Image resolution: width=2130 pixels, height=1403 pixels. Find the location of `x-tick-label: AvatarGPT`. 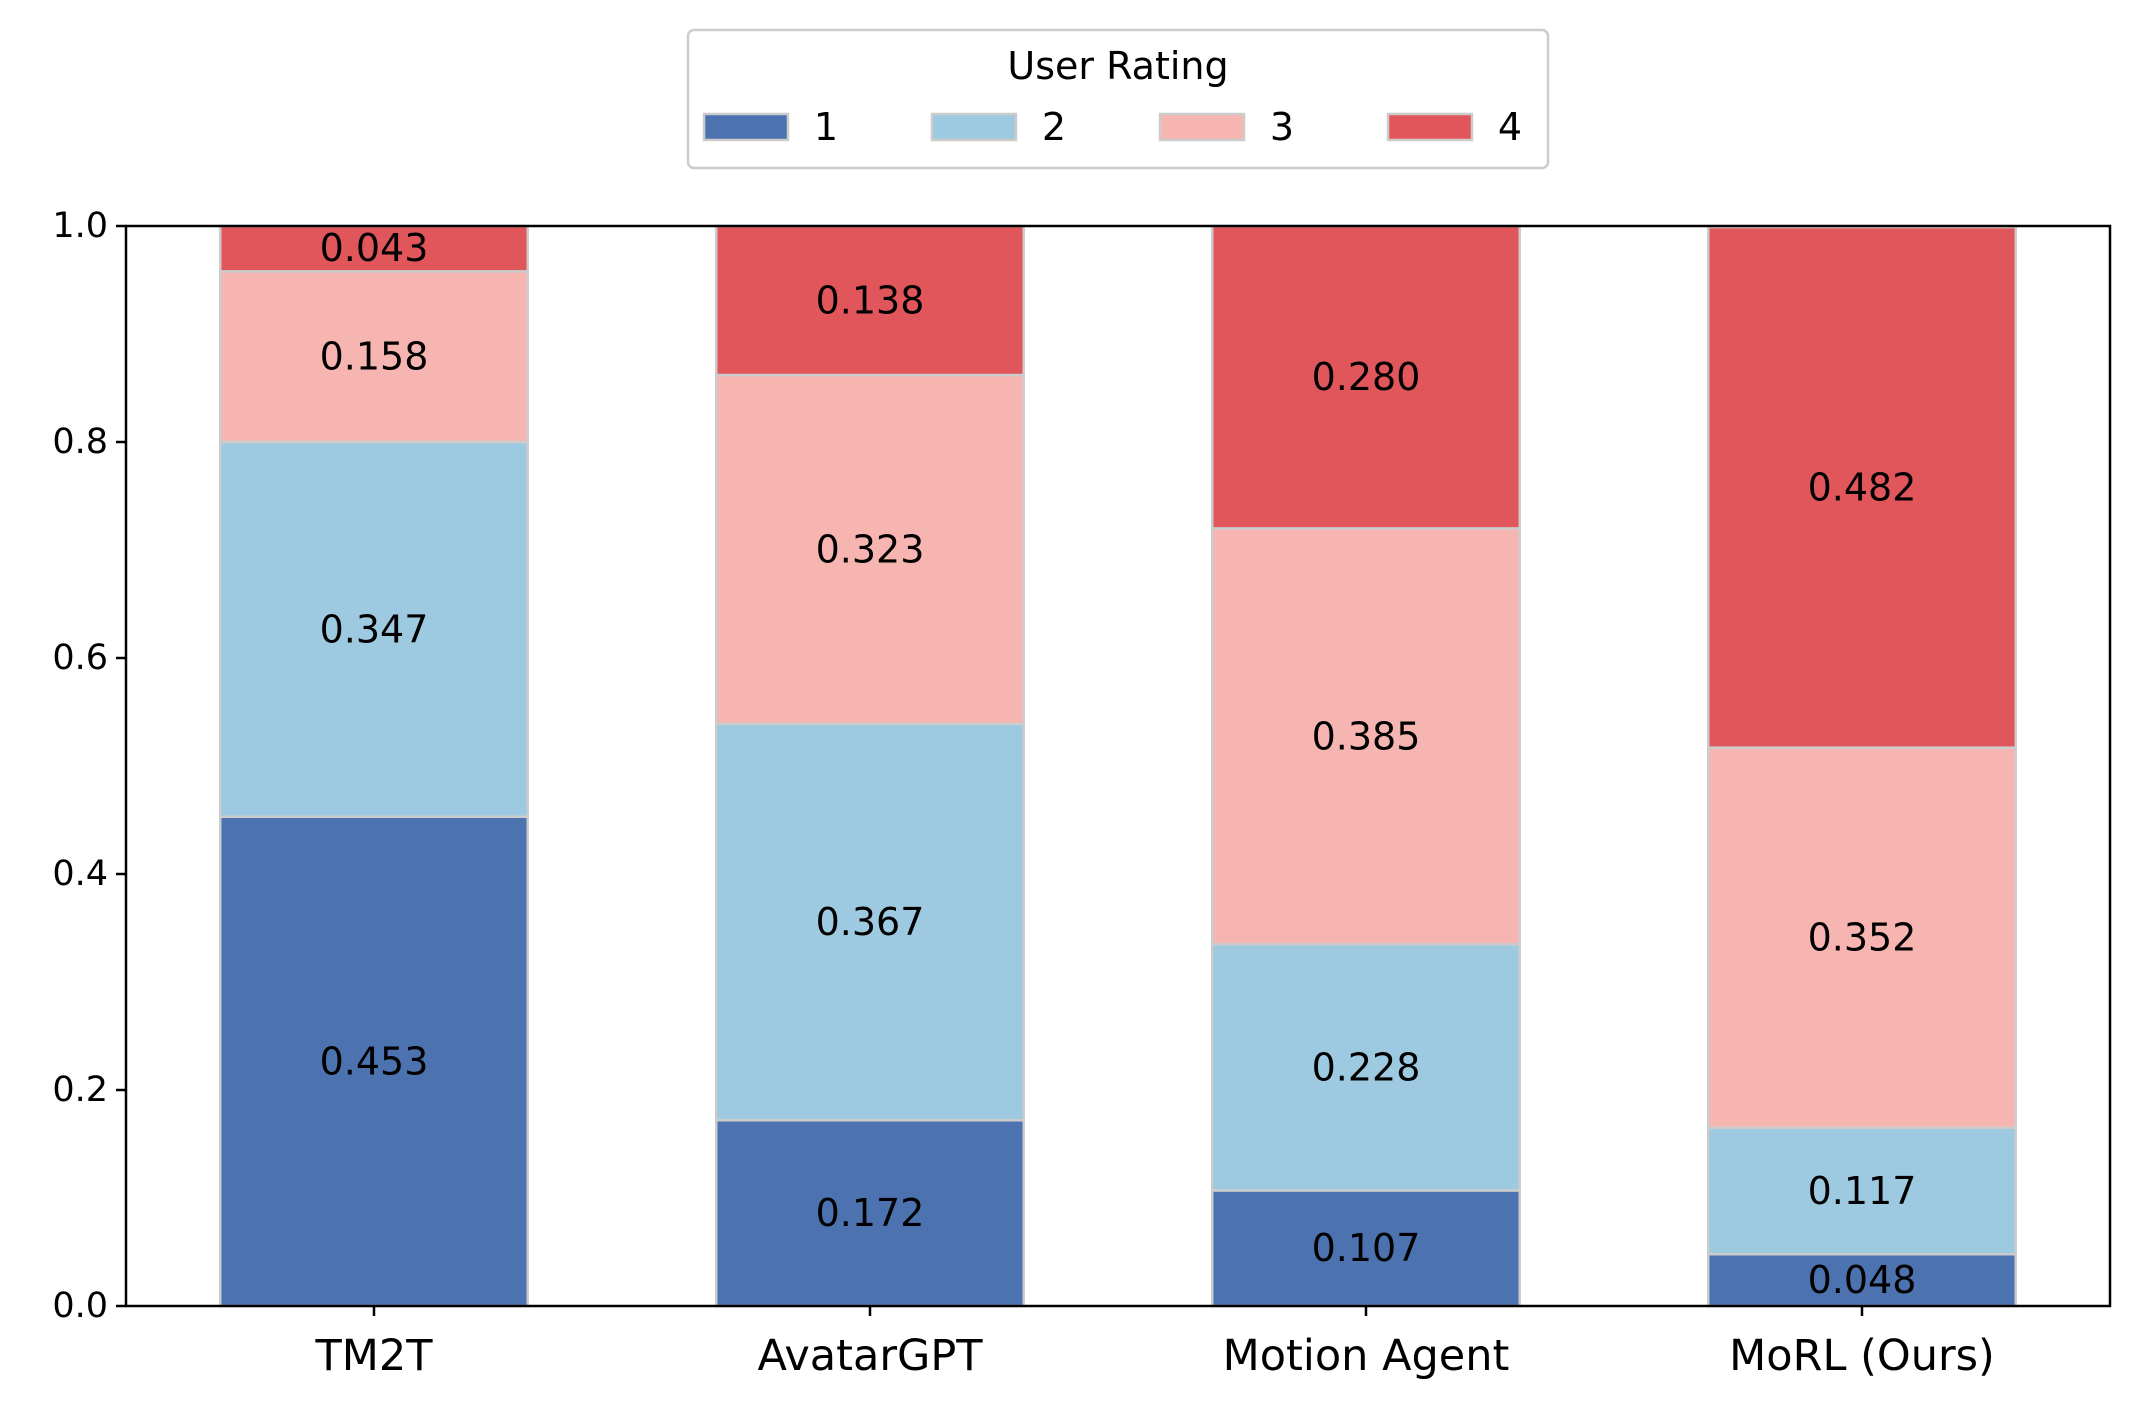

x-tick-label: AvatarGPT is located at coordinates (870, 1356).